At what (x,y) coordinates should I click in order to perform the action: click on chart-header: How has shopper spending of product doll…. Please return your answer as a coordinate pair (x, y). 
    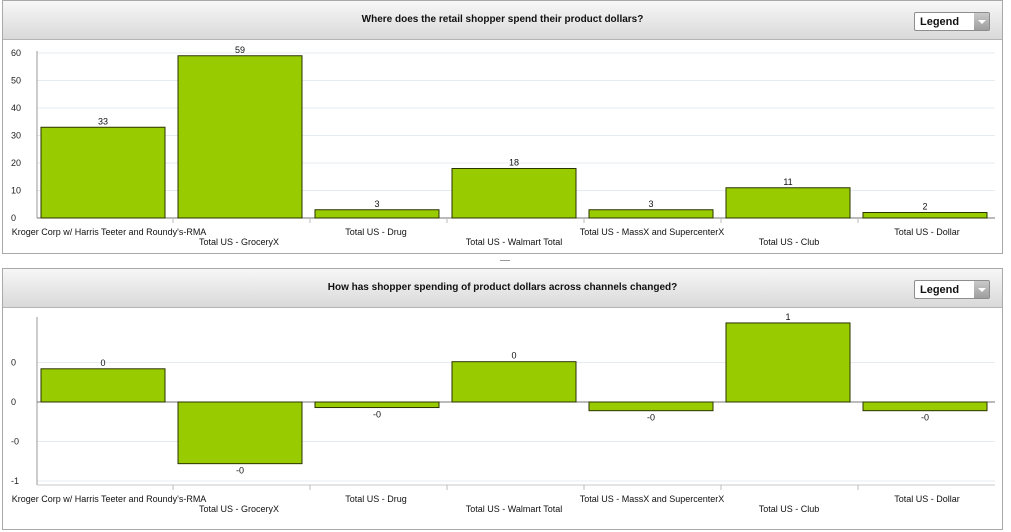
    Looking at the image, I should click on (502, 288).